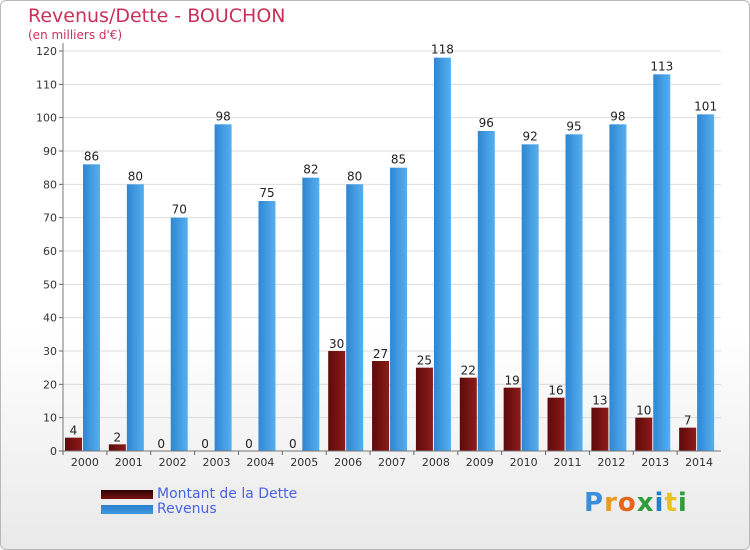 This screenshot has height=550, width=750. Describe the element at coordinates (512, 419) in the screenshot. I see `bar-dette-2010` at that location.